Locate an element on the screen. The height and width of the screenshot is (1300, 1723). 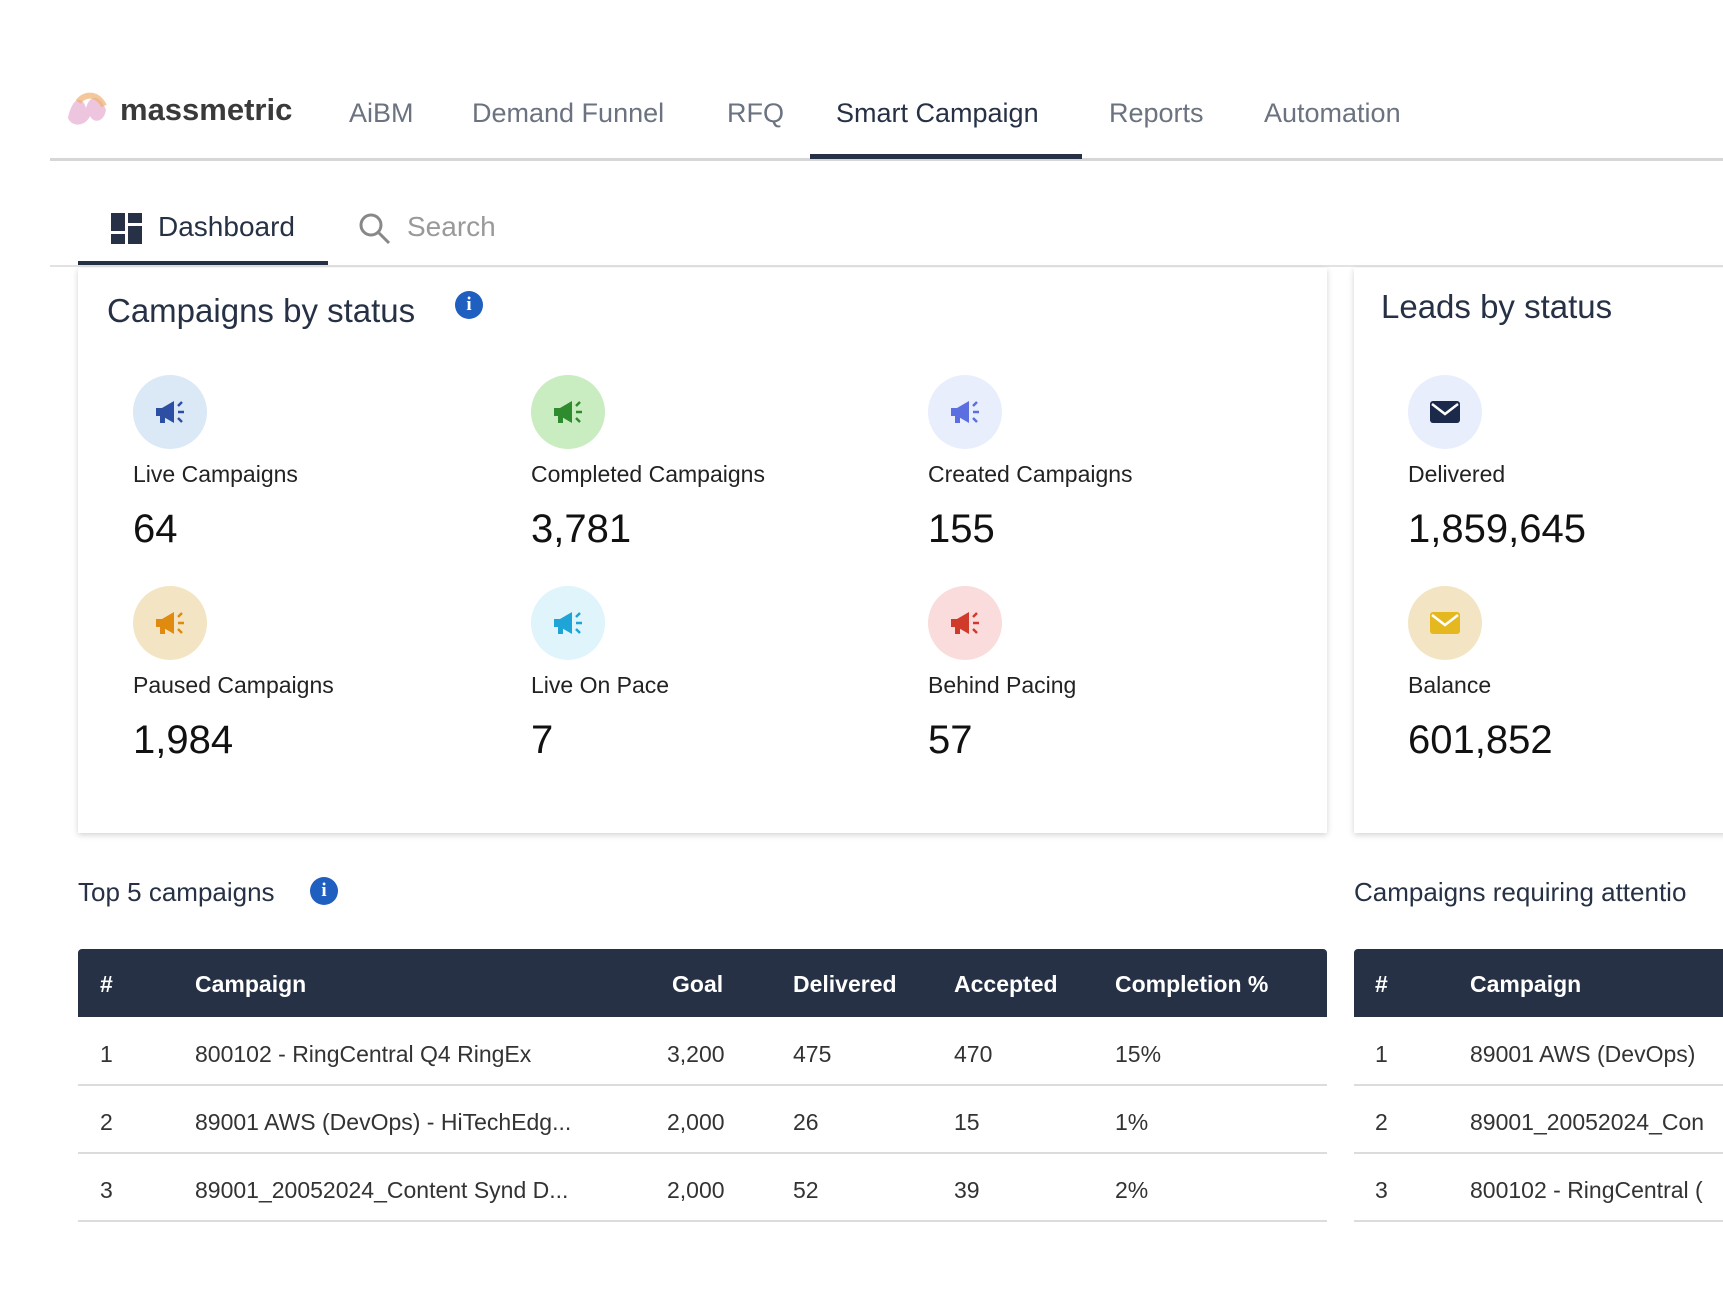
stat-label: Balance is located at coordinates (1450, 685).